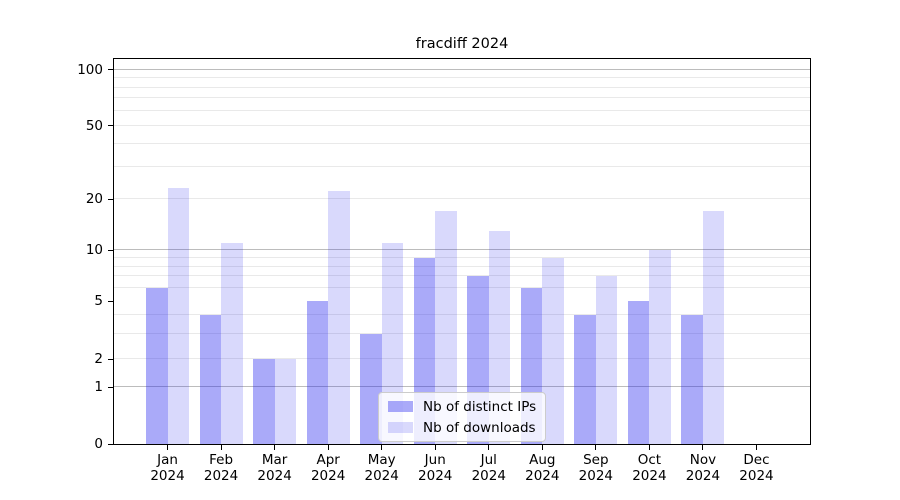  I want to click on x-tick-label: Jan 2024, so click(168, 468).